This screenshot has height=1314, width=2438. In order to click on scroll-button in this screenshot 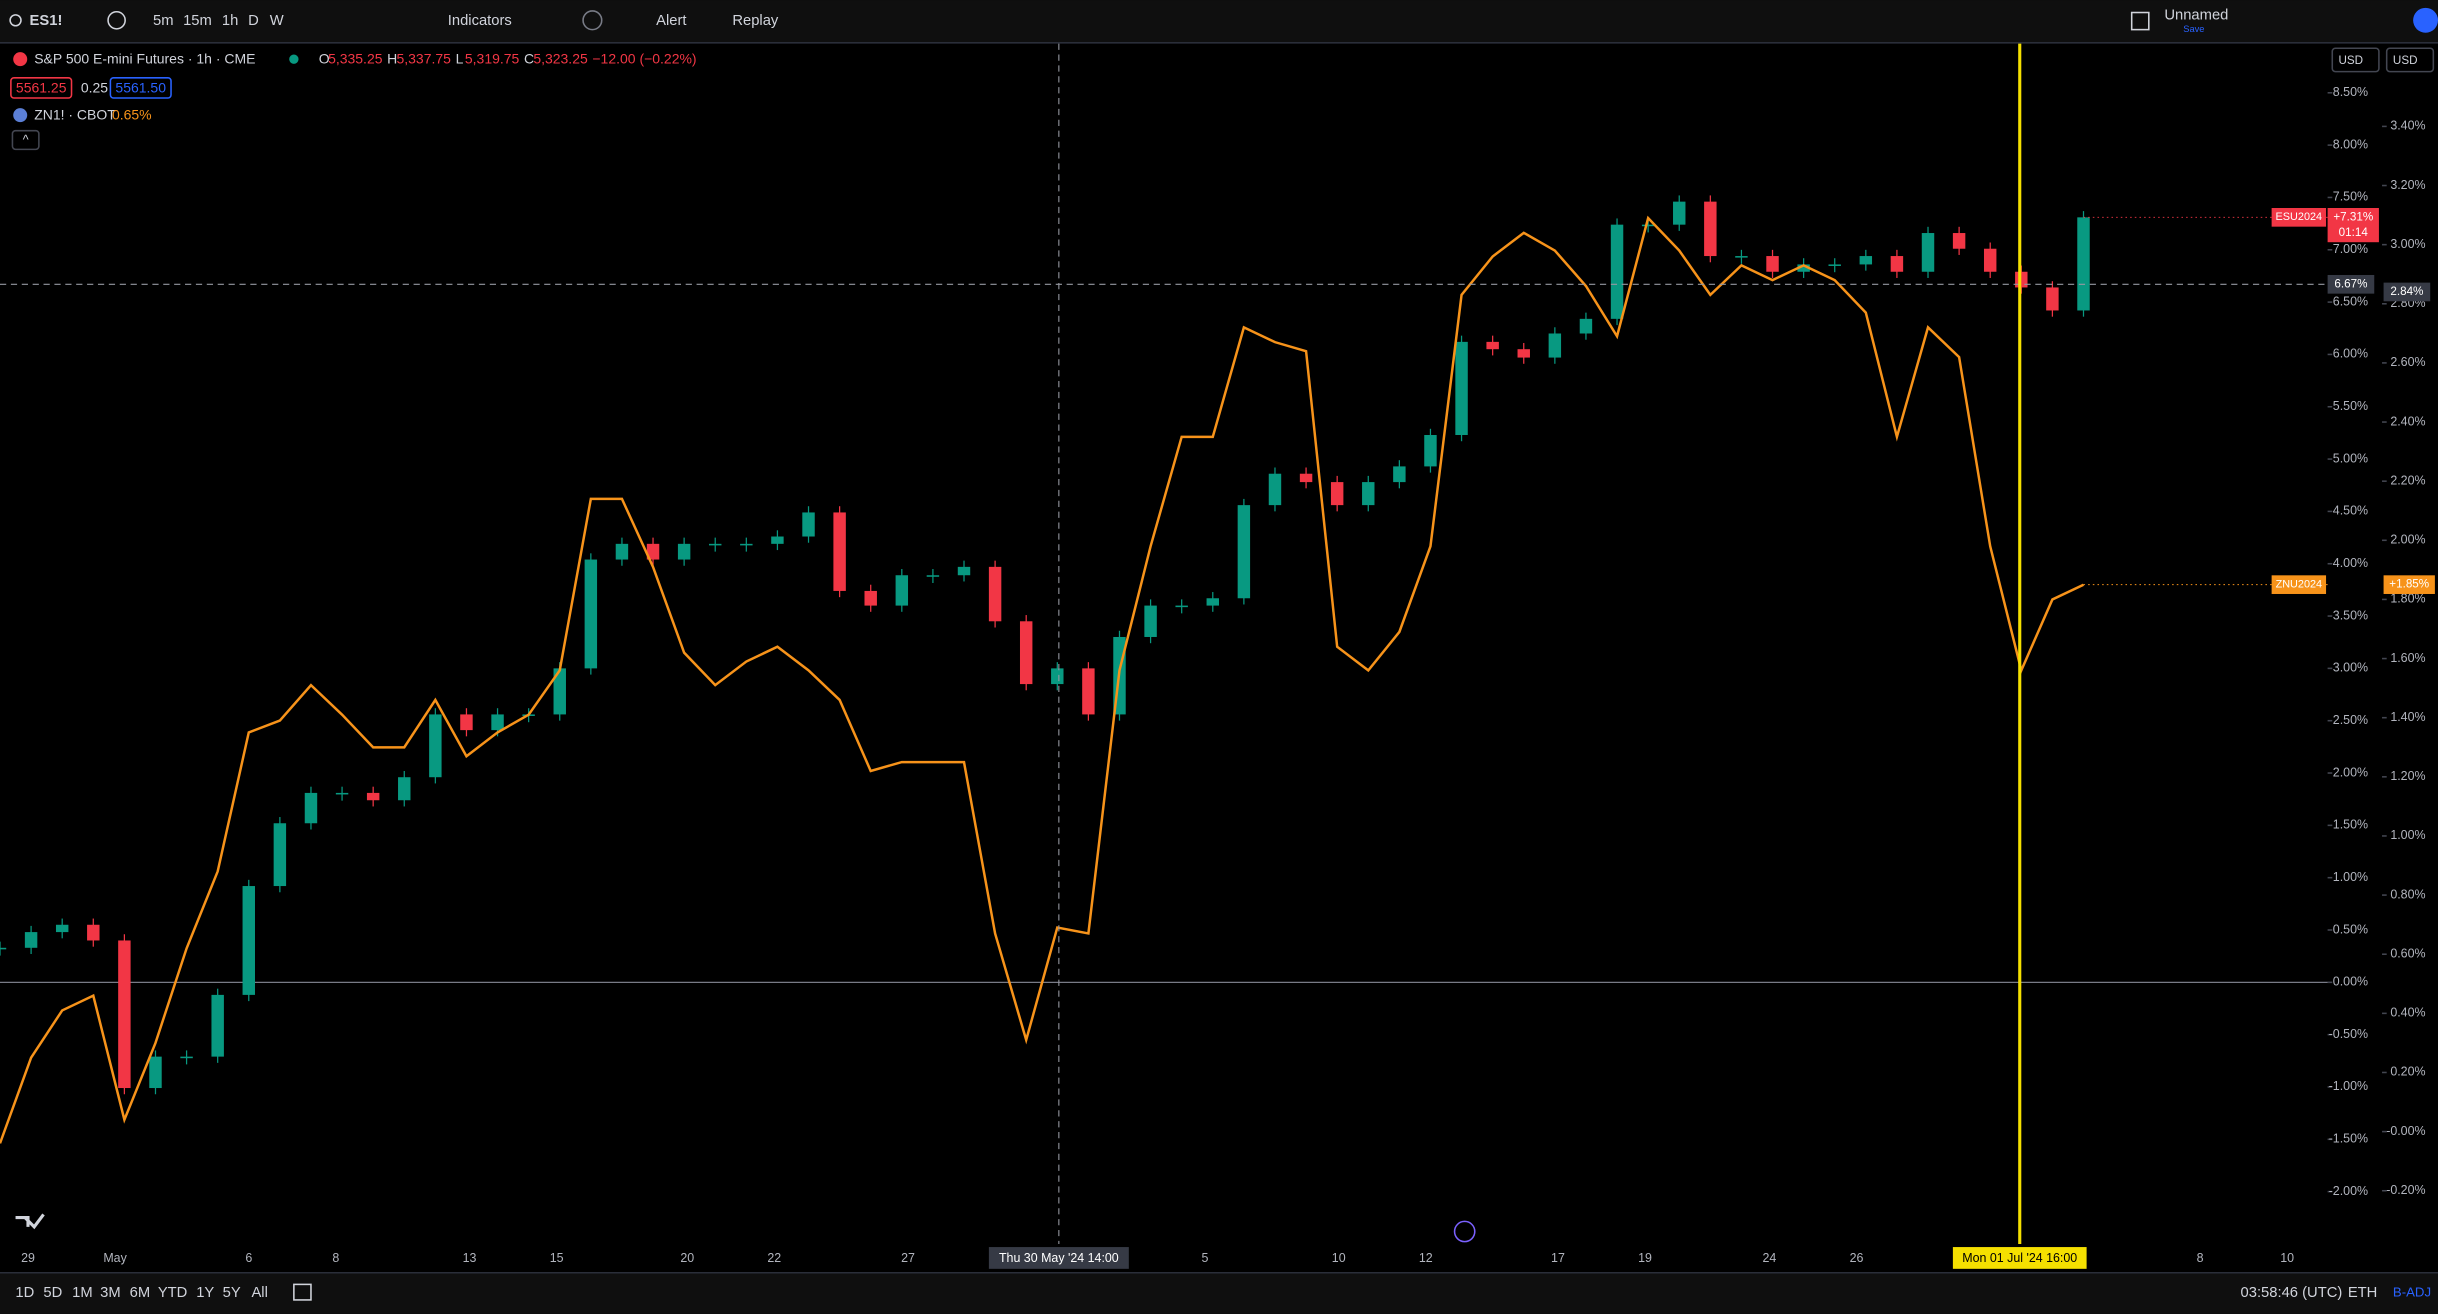, I will do `click(1464, 1231)`.